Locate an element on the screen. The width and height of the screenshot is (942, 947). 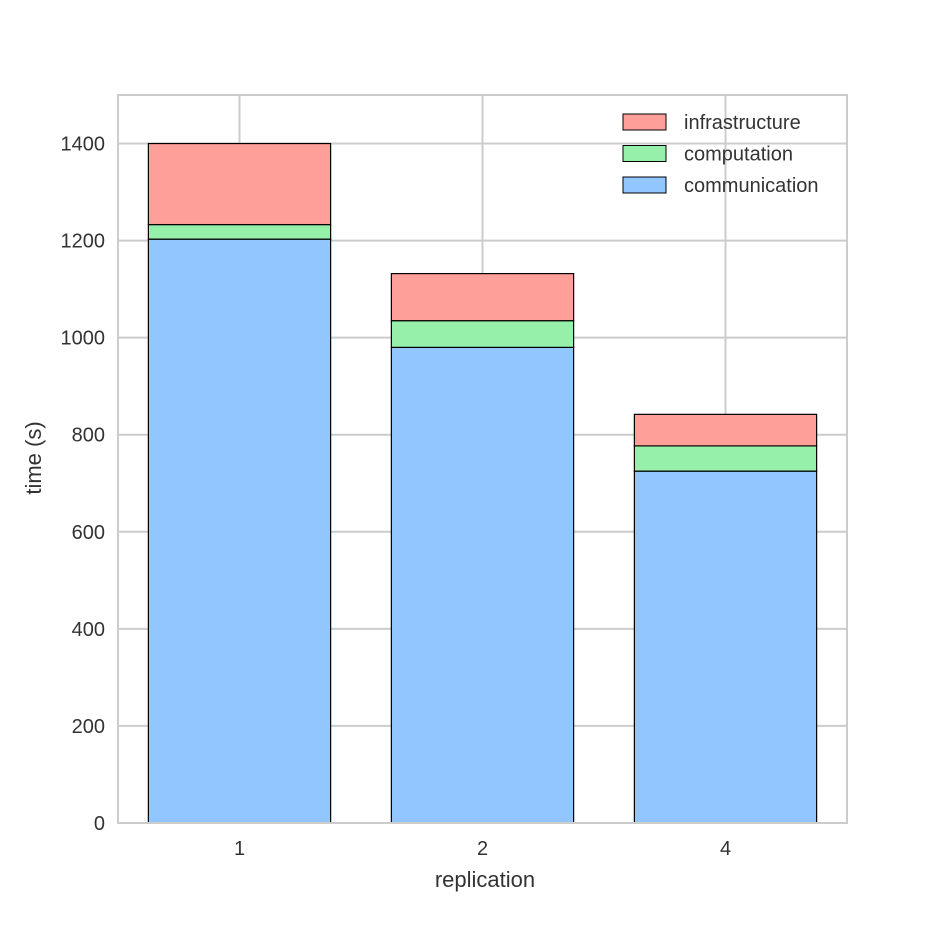
x-tick-label: 2 is located at coordinates (482, 849).